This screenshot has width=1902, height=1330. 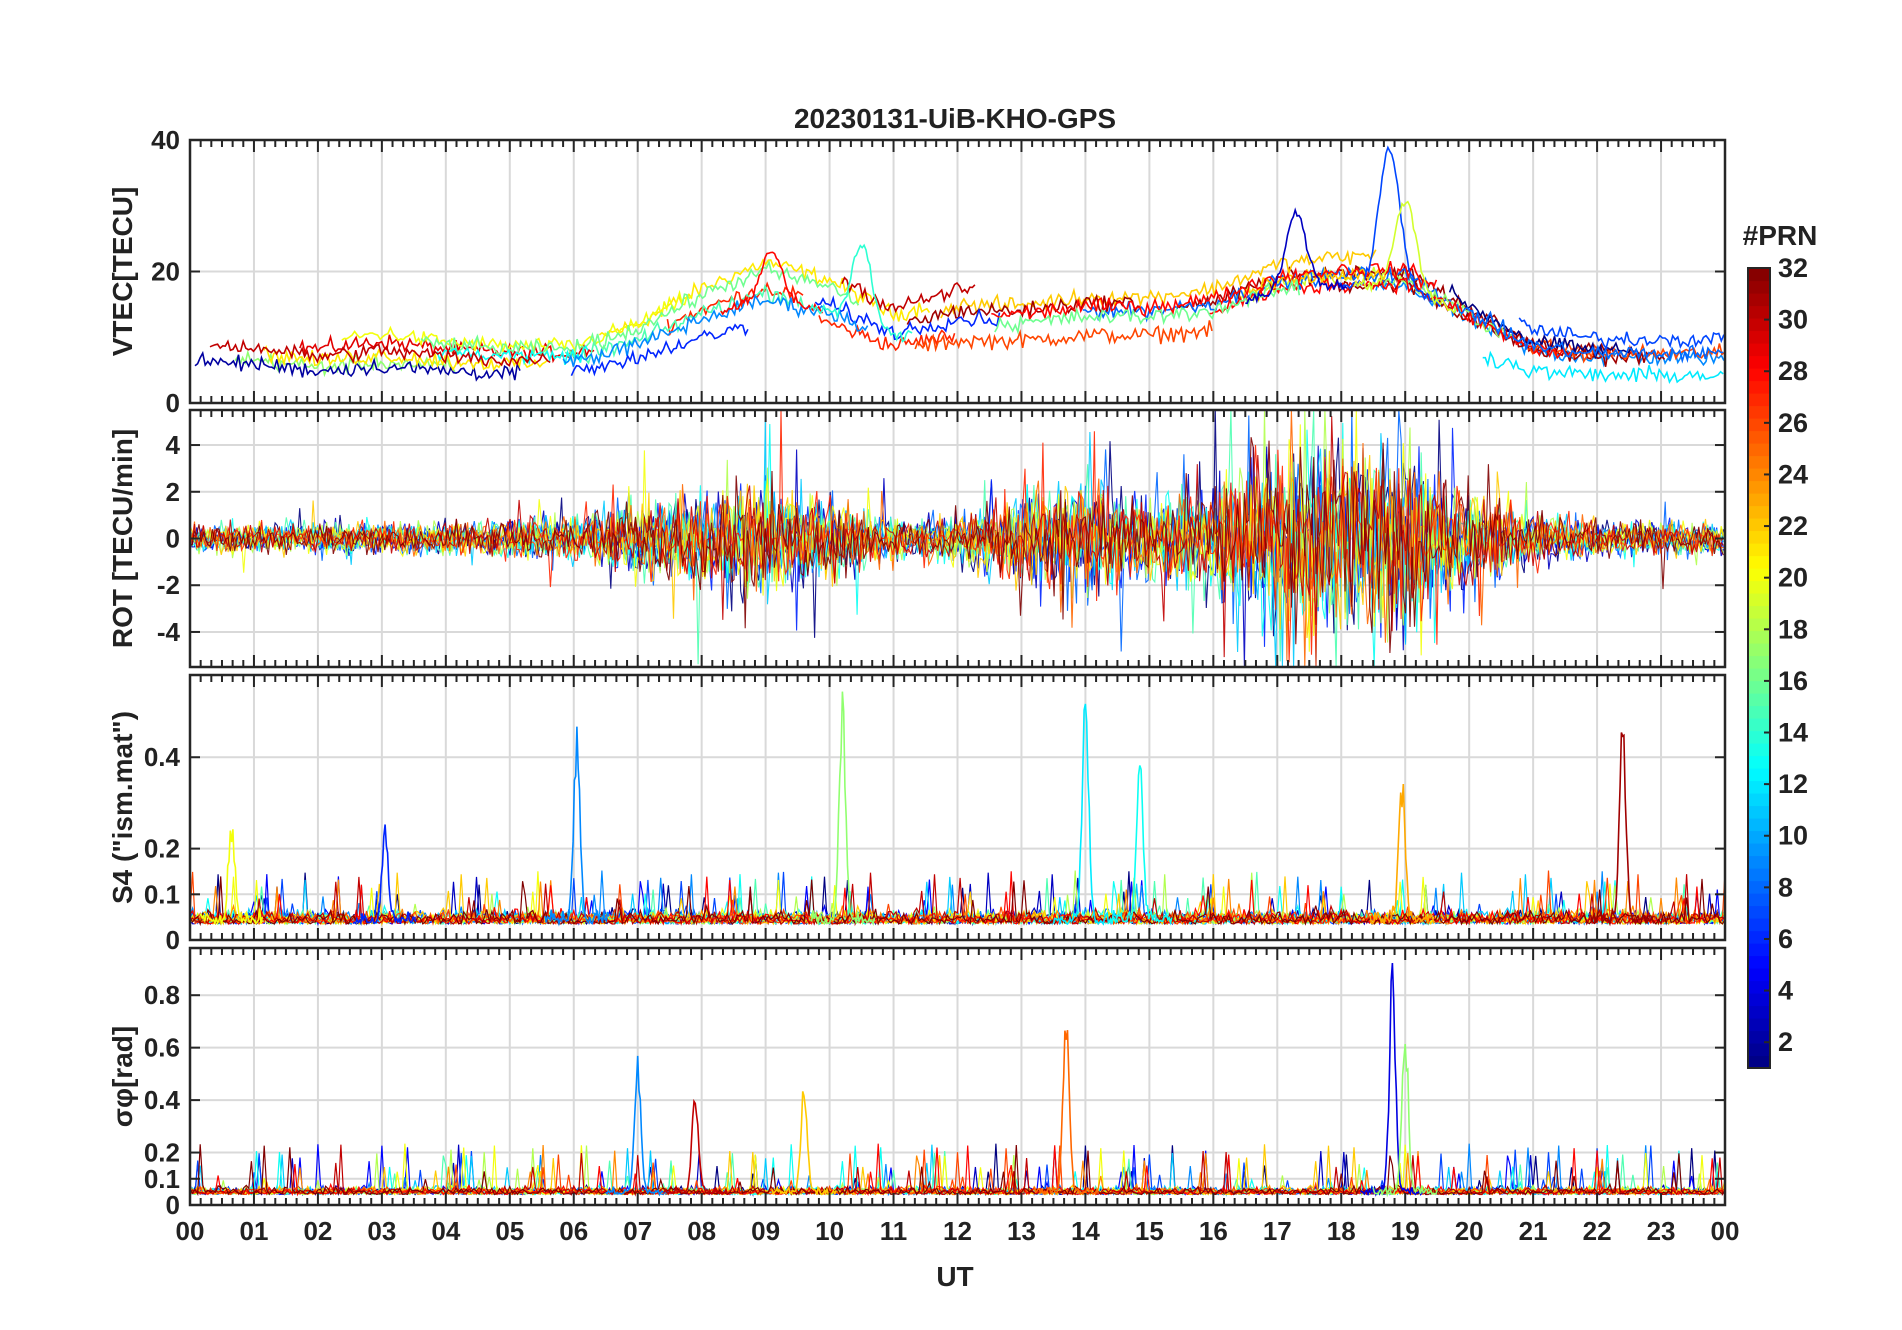 I want to click on y-tick-label: 4, so click(x=173, y=445).